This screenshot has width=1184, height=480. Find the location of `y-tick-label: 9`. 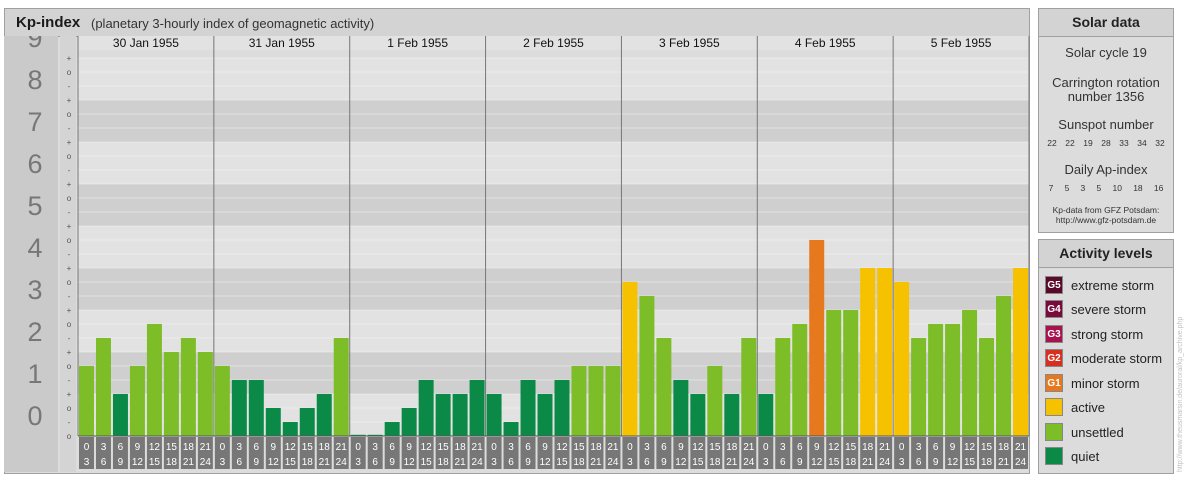

y-tick-label: 9 is located at coordinates (34, 44).